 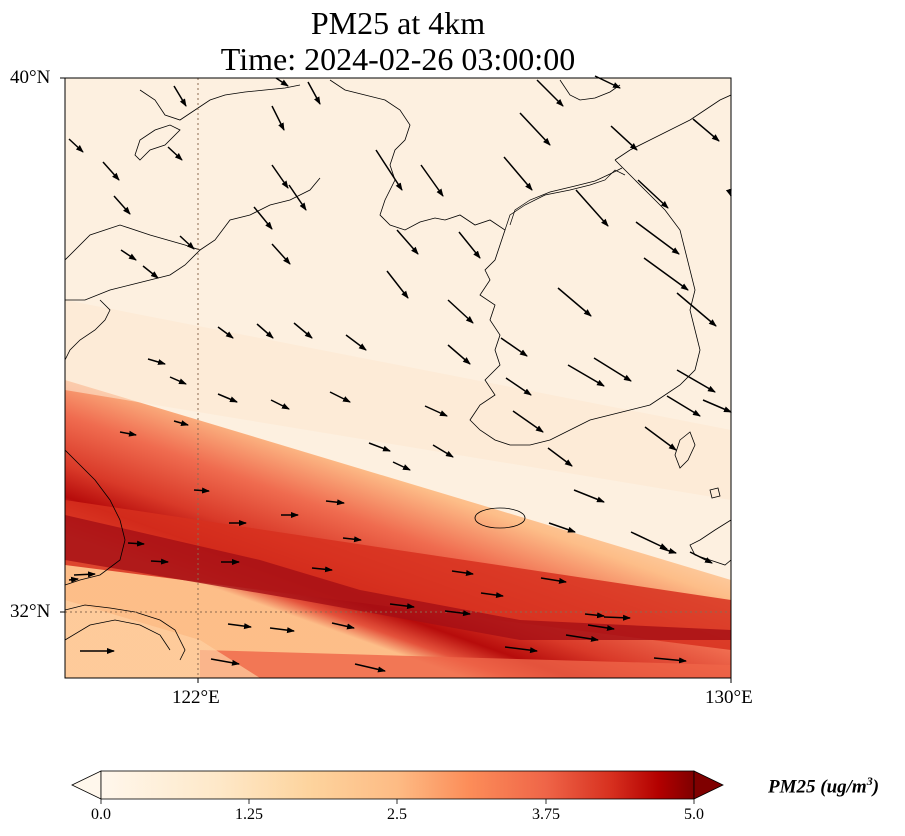 I want to click on colorbar-min-extend, so click(x=86, y=785).